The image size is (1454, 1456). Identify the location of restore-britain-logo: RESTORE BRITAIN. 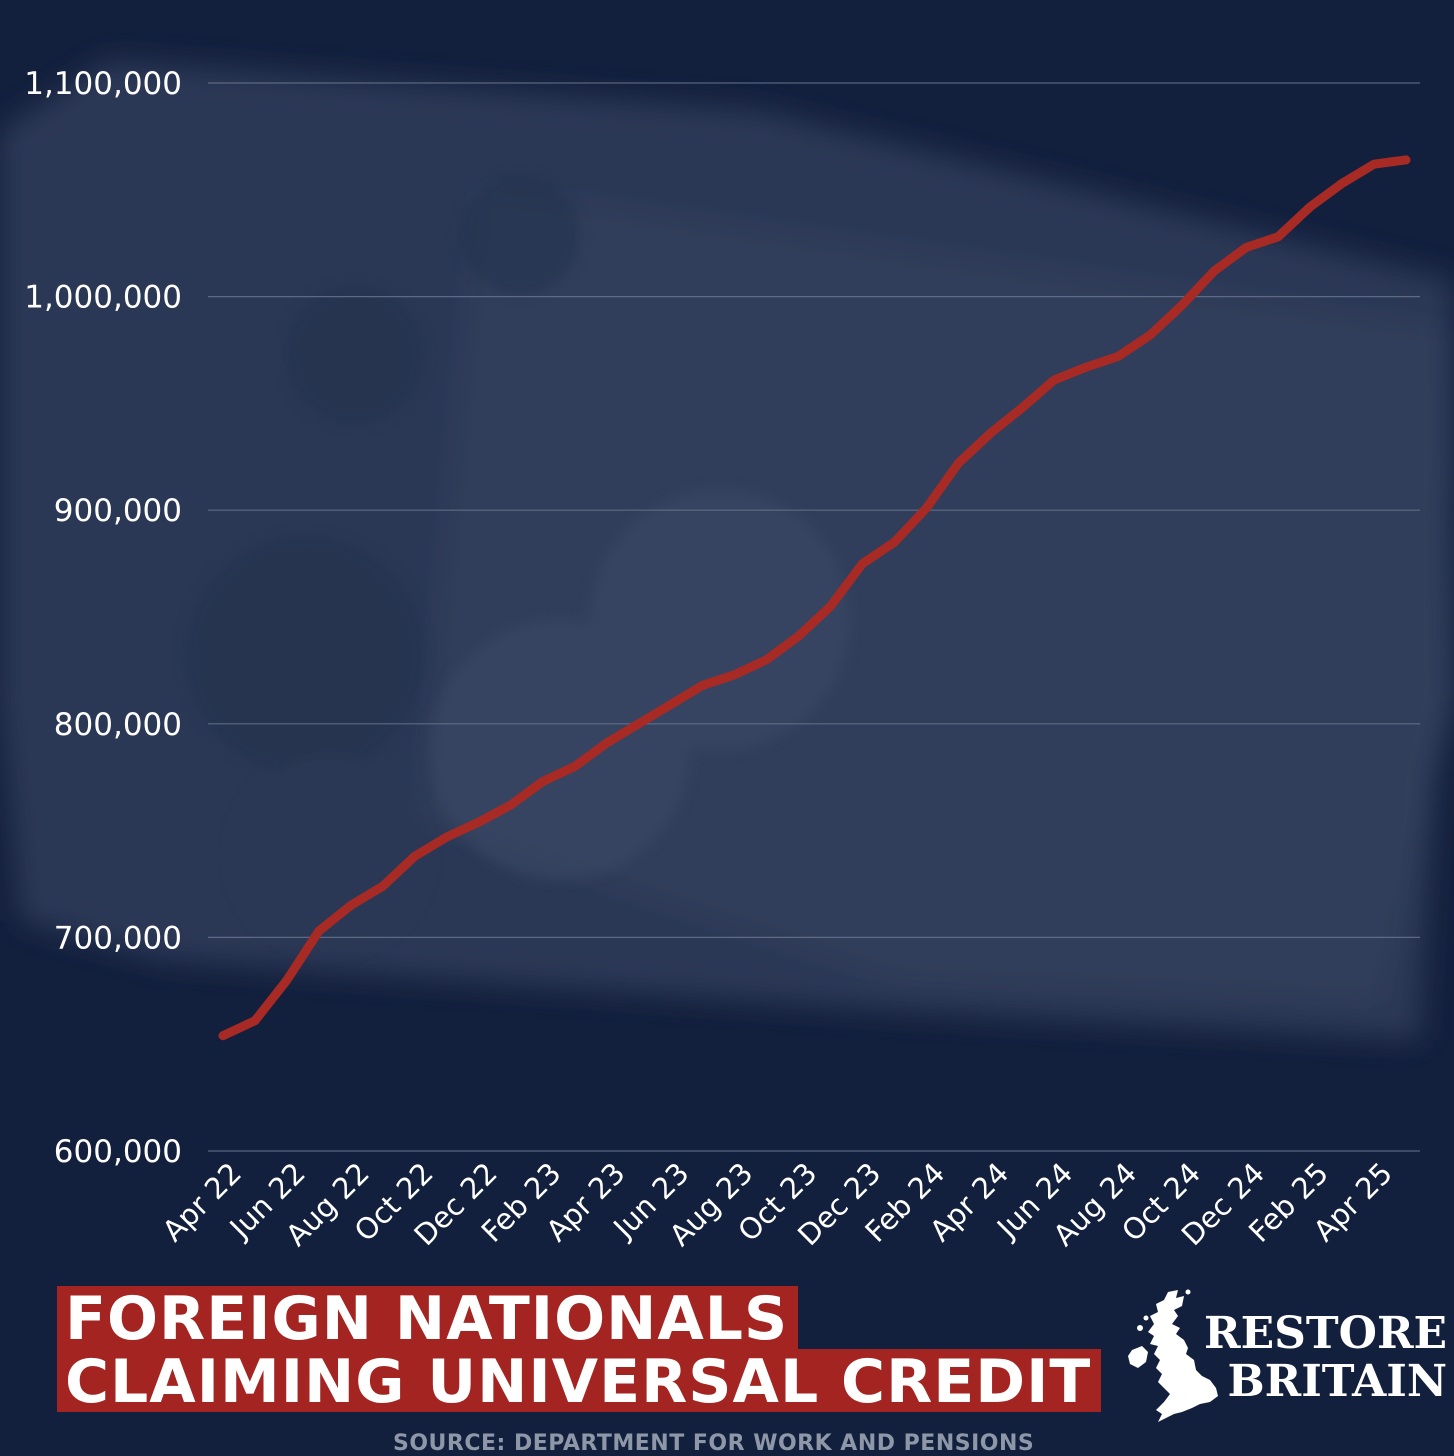
(1286, 1358).